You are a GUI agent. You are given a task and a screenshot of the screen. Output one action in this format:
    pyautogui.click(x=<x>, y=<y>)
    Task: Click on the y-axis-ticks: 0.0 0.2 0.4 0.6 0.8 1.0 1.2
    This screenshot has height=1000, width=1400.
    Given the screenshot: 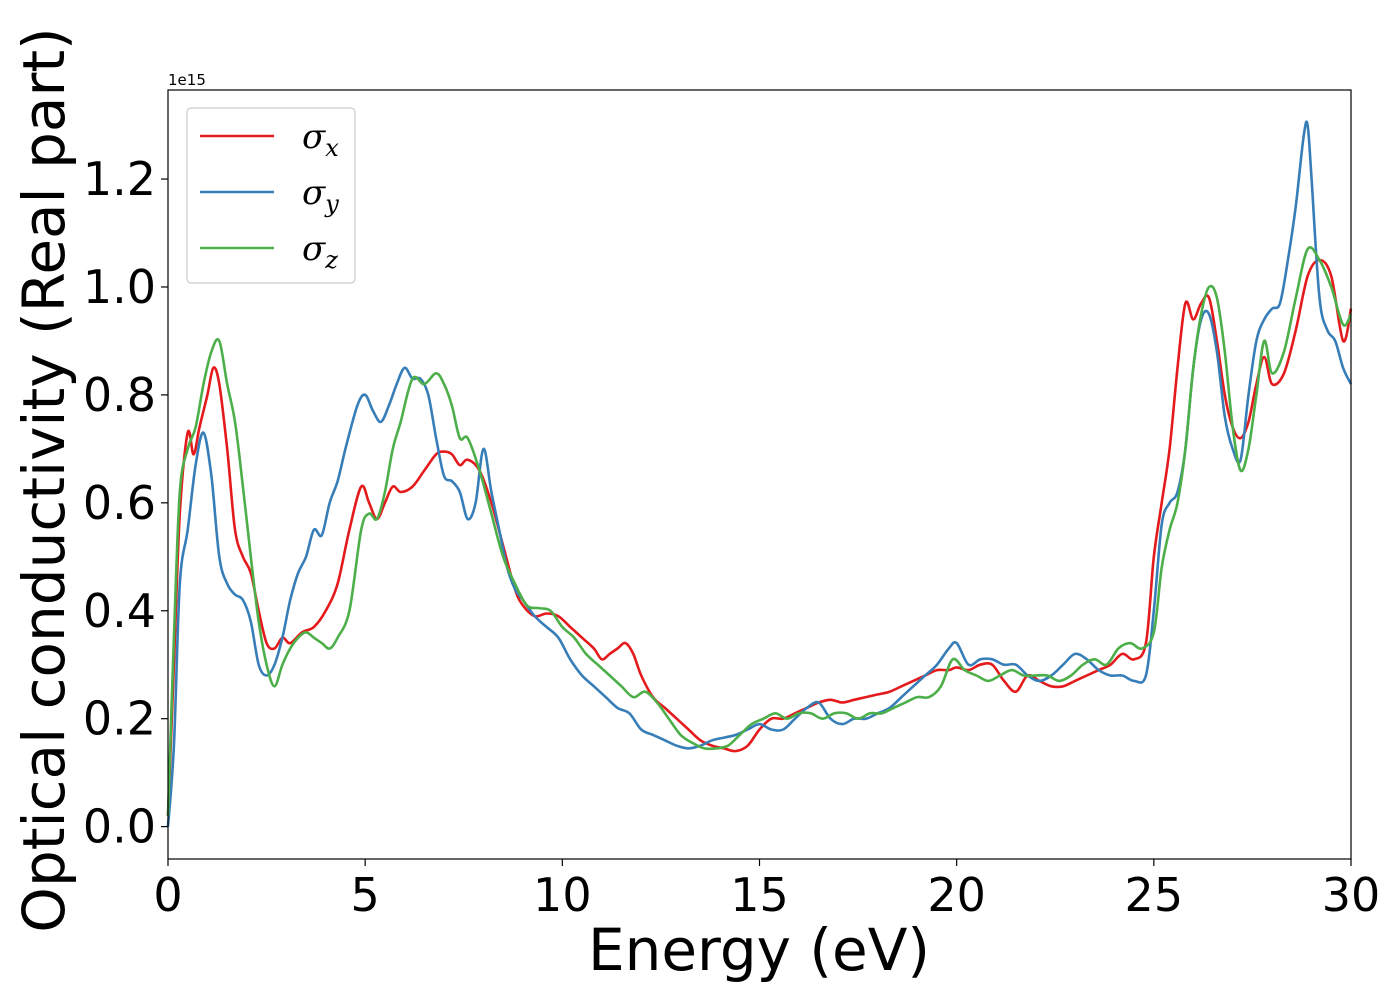 What is the action you would take?
    pyautogui.click(x=125, y=503)
    